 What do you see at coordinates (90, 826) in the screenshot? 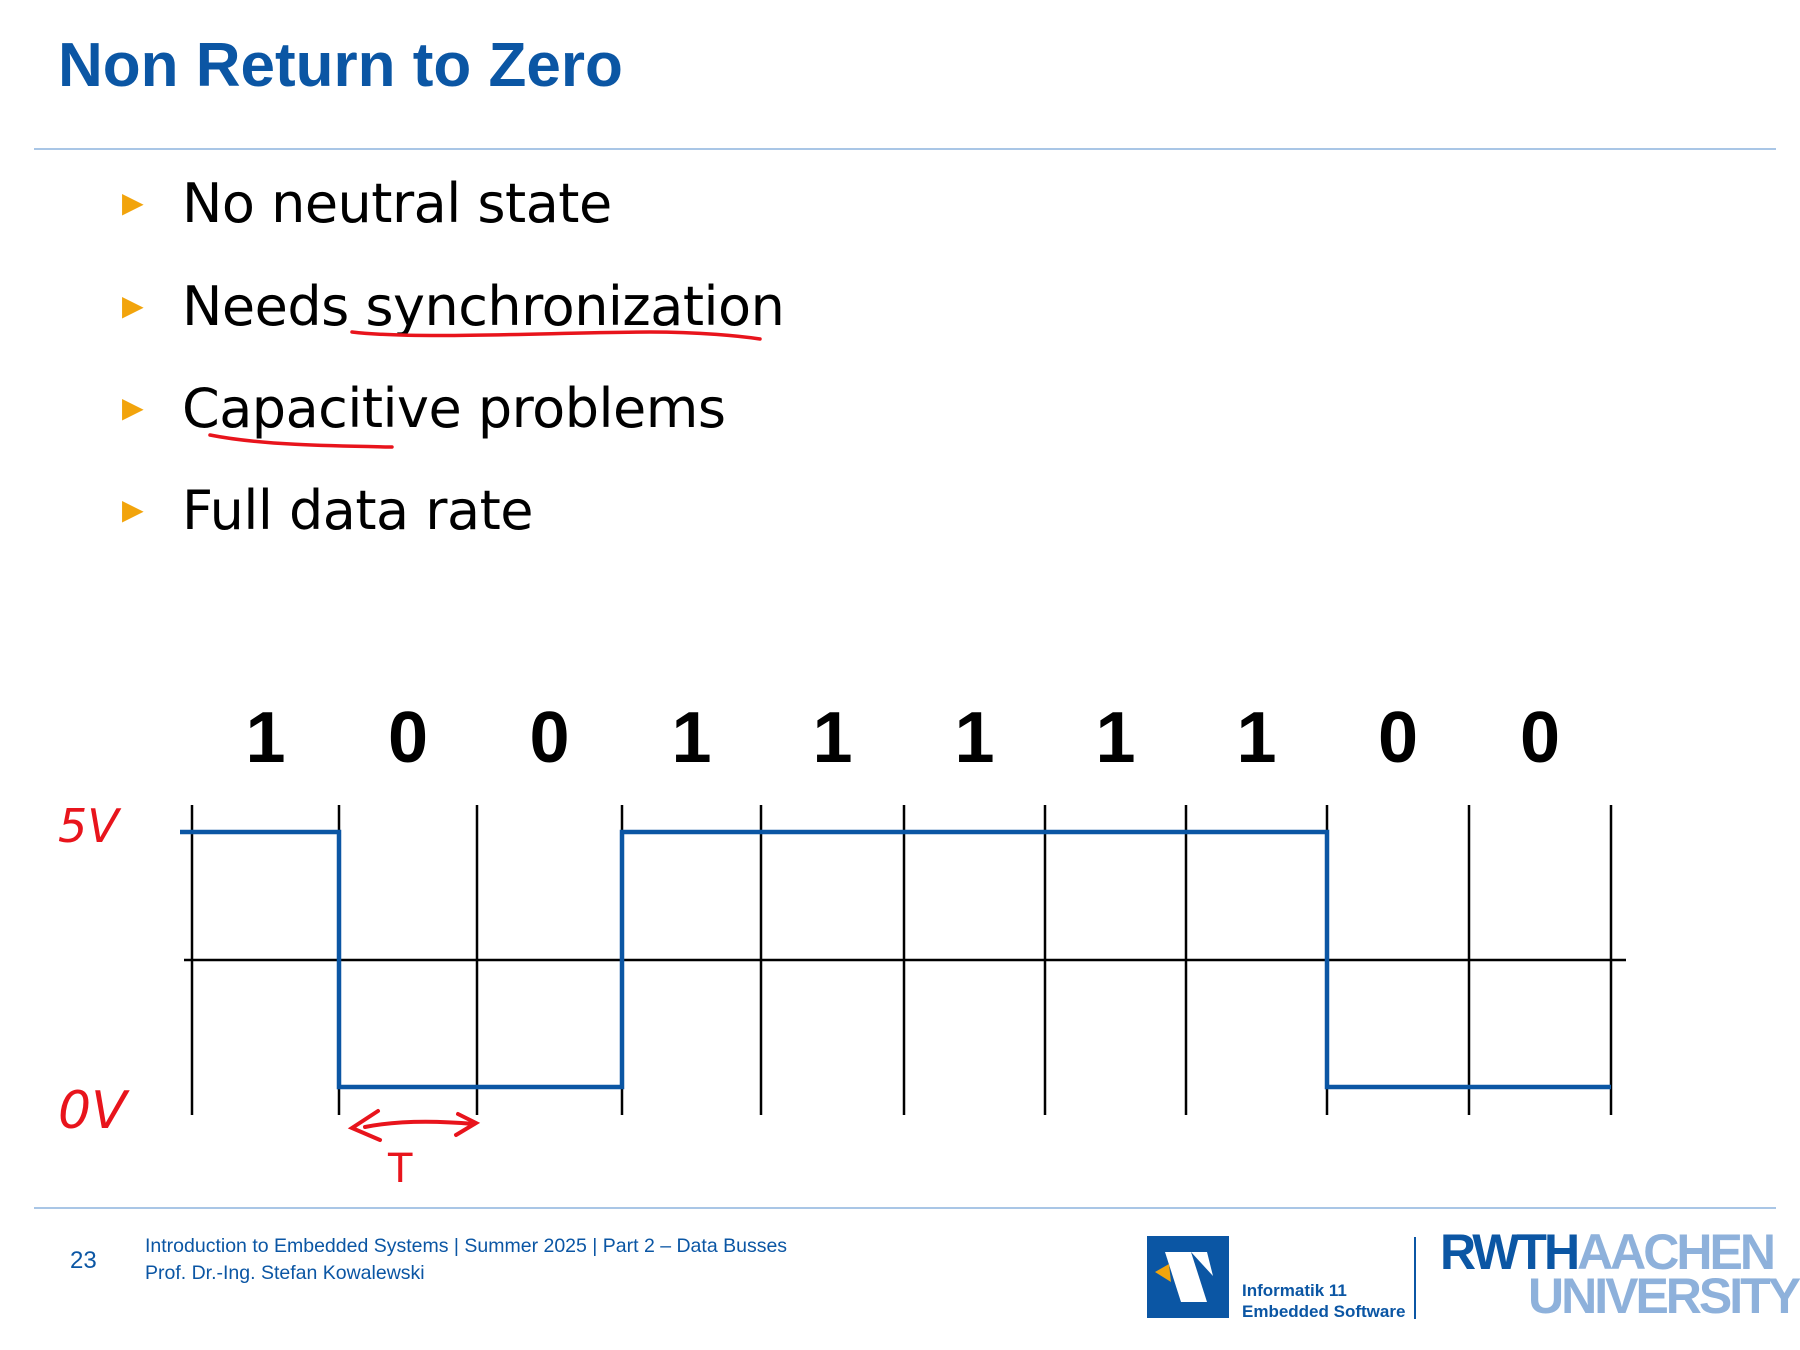
I see `high-voltage-label: 5V` at bounding box center [90, 826].